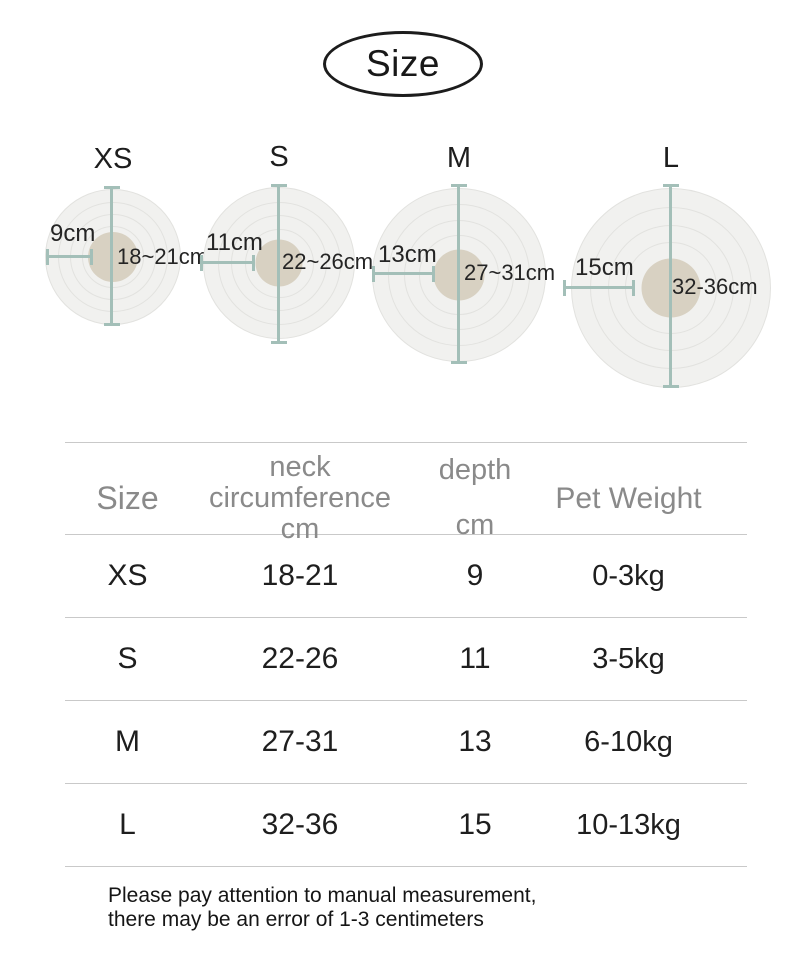 The width and height of the screenshot is (800, 965). I want to click on cell-neck: 22-26, so click(300, 658).